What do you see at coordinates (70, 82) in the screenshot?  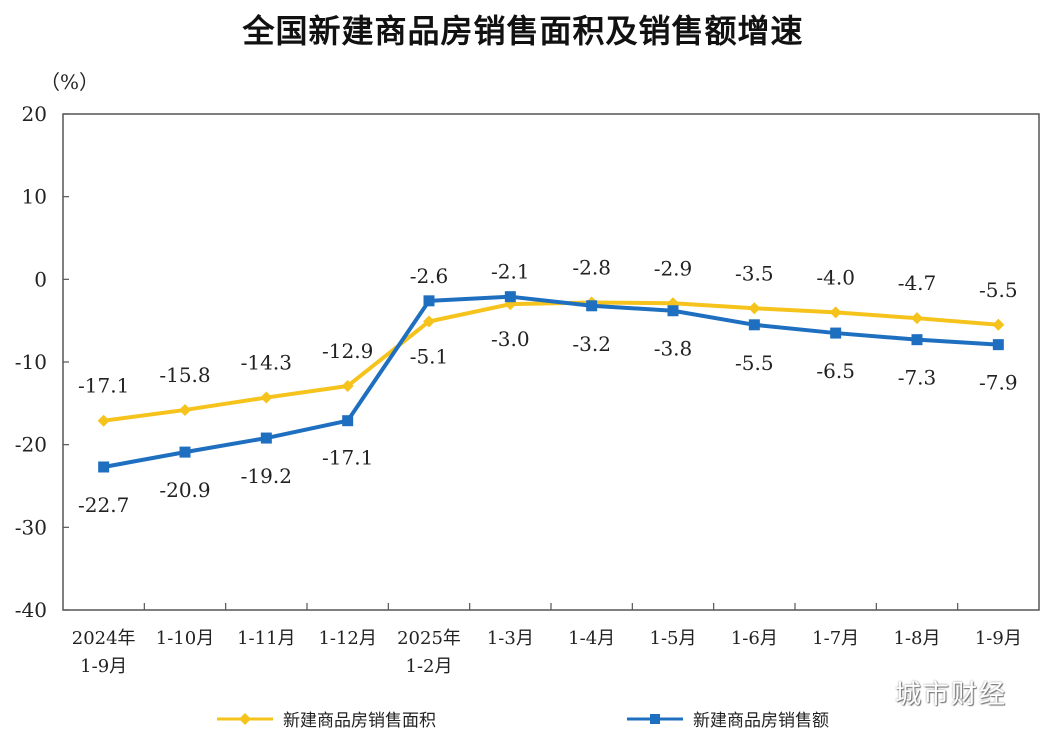 I see `y-axis-unit-label: （%）` at bounding box center [70, 82].